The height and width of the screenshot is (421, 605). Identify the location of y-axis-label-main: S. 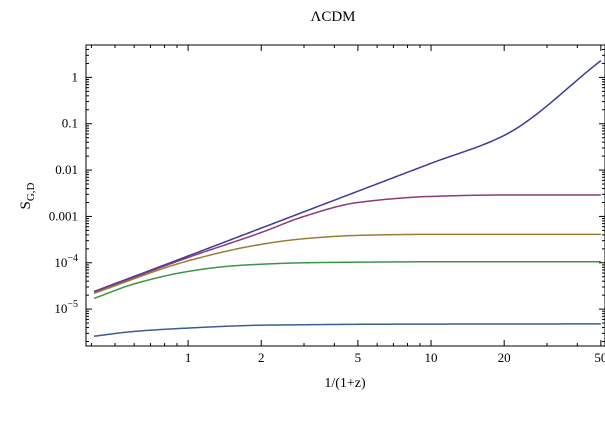
(26, 205).